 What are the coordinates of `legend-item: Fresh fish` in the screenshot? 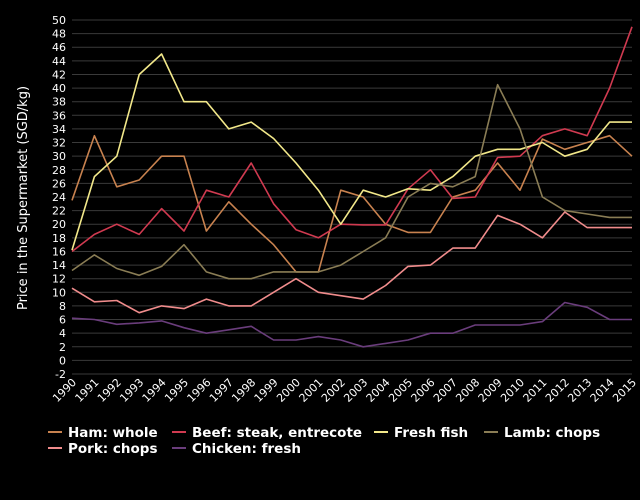 It's located at (421, 433).